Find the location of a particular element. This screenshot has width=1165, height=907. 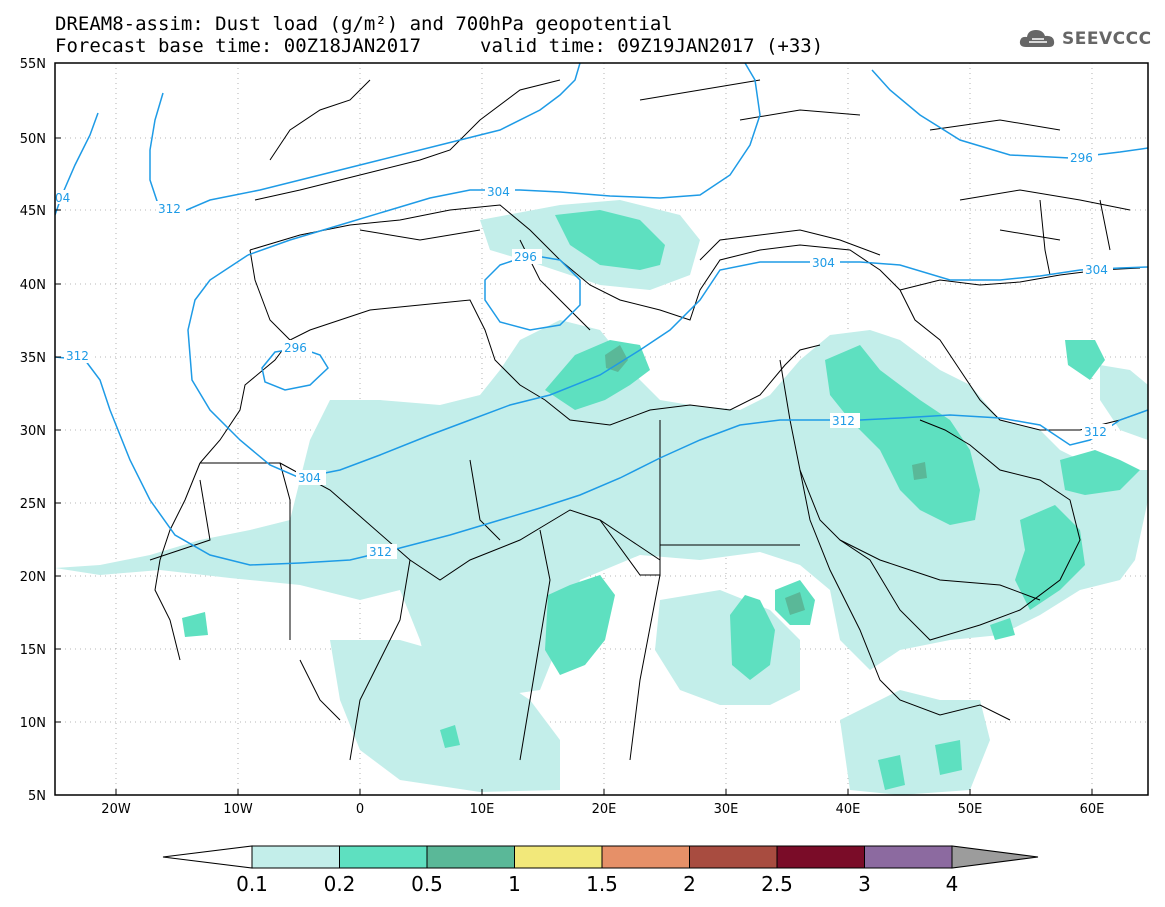

legend-label: 2 is located at coordinates (689, 884).